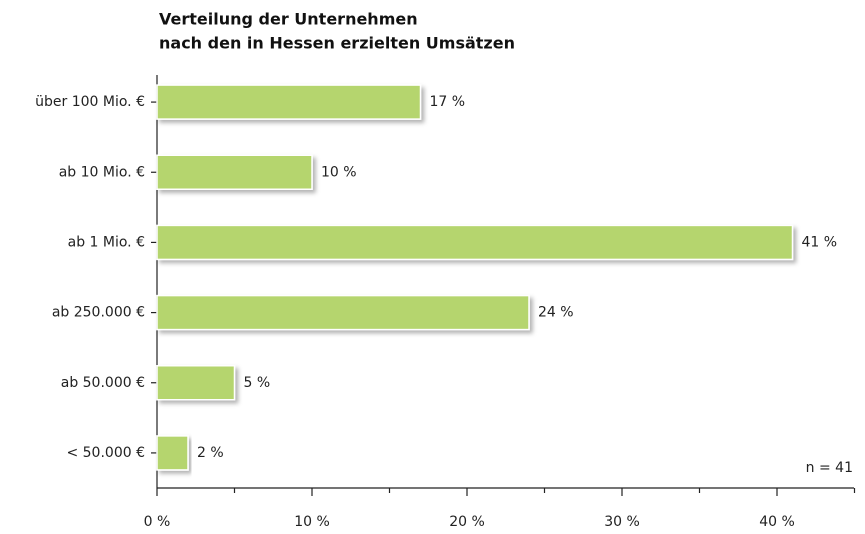 This screenshot has width=865, height=534. What do you see at coordinates (777, 522) in the screenshot?
I see `x-tick-label: 40 %` at bounding box center [777, 522].